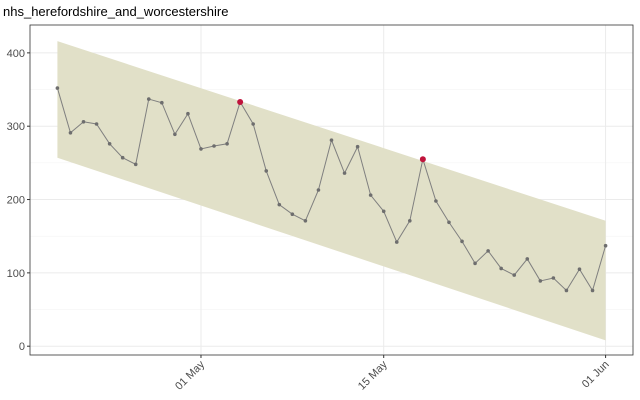 Image resolution: width=640 pixels, height=400 pixels. Describe the element at coordinates (16, 54) in the screenshot. I see `y-tick-label: 400` at that location.